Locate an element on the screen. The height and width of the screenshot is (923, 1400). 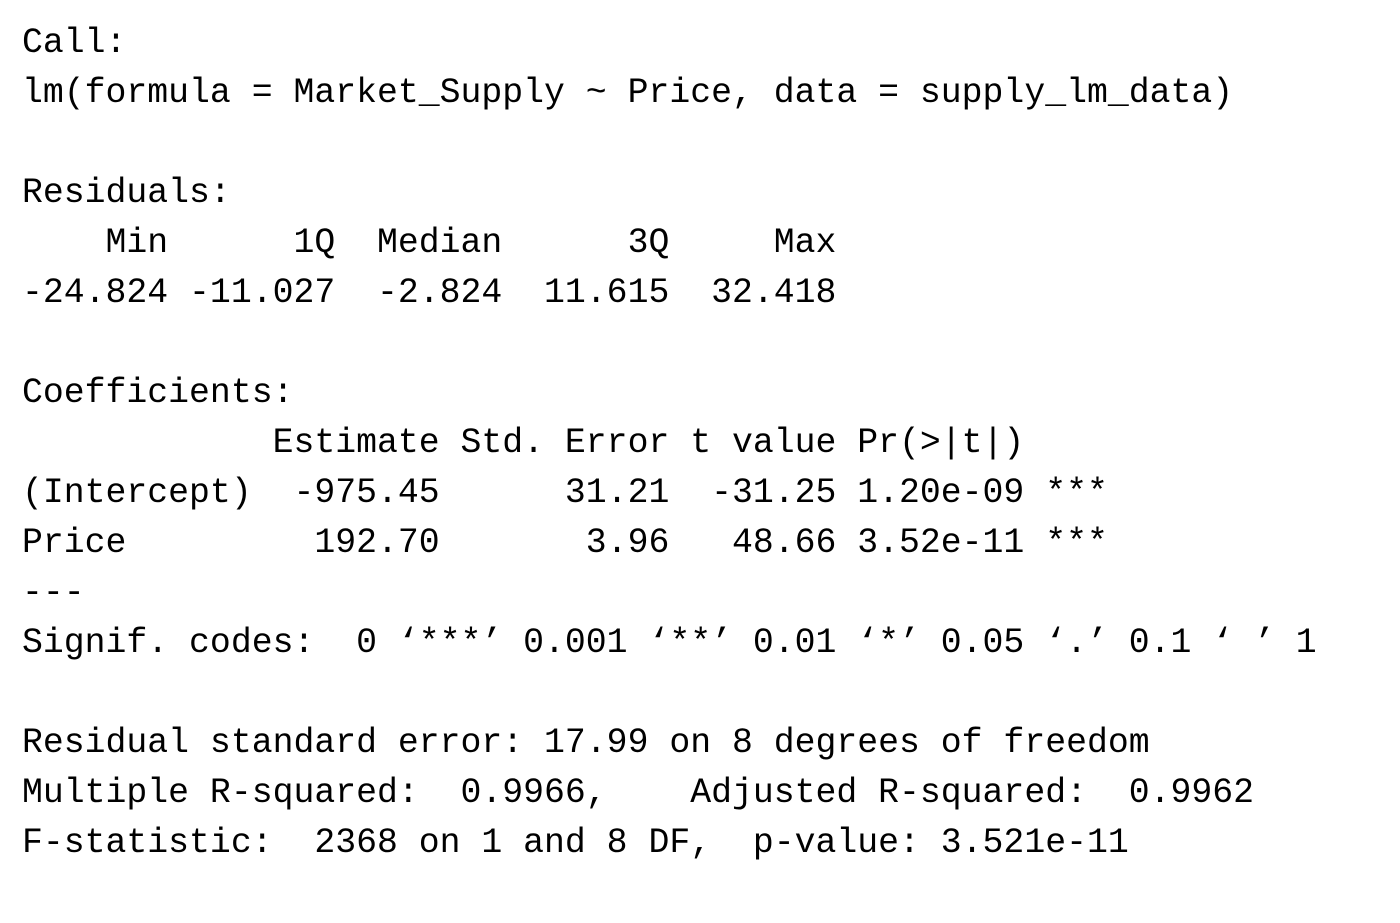
output-line: Estimate Std. Error t value Pr(>|t|) is located at coordinates (523, 443).